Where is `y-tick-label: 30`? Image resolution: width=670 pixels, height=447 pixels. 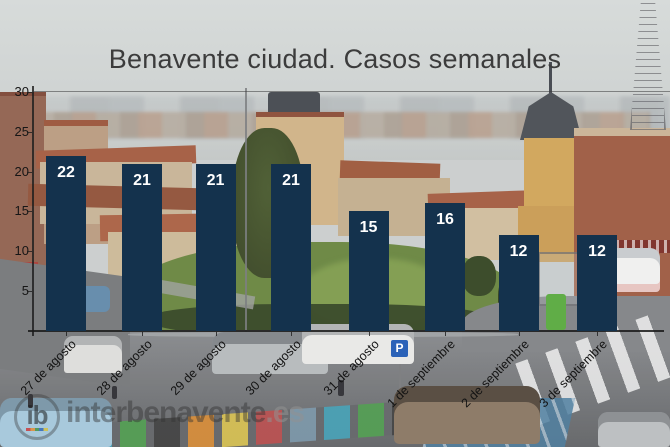 y-tick-label: 30 is located at coordinates (21, 91).